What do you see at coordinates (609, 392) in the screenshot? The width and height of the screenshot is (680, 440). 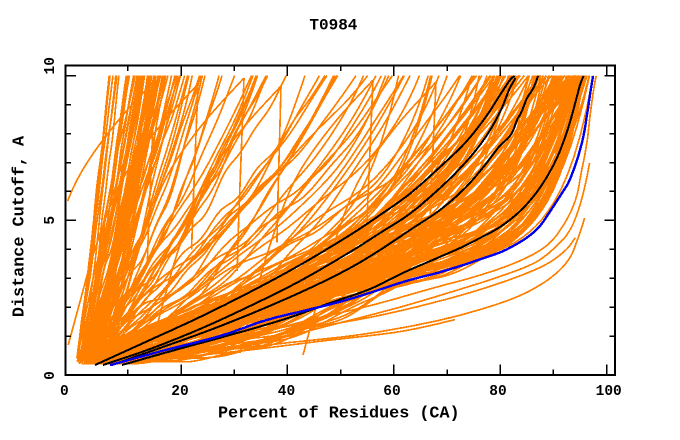 I see `svg-text: 100` at bounding box center [609, 392].